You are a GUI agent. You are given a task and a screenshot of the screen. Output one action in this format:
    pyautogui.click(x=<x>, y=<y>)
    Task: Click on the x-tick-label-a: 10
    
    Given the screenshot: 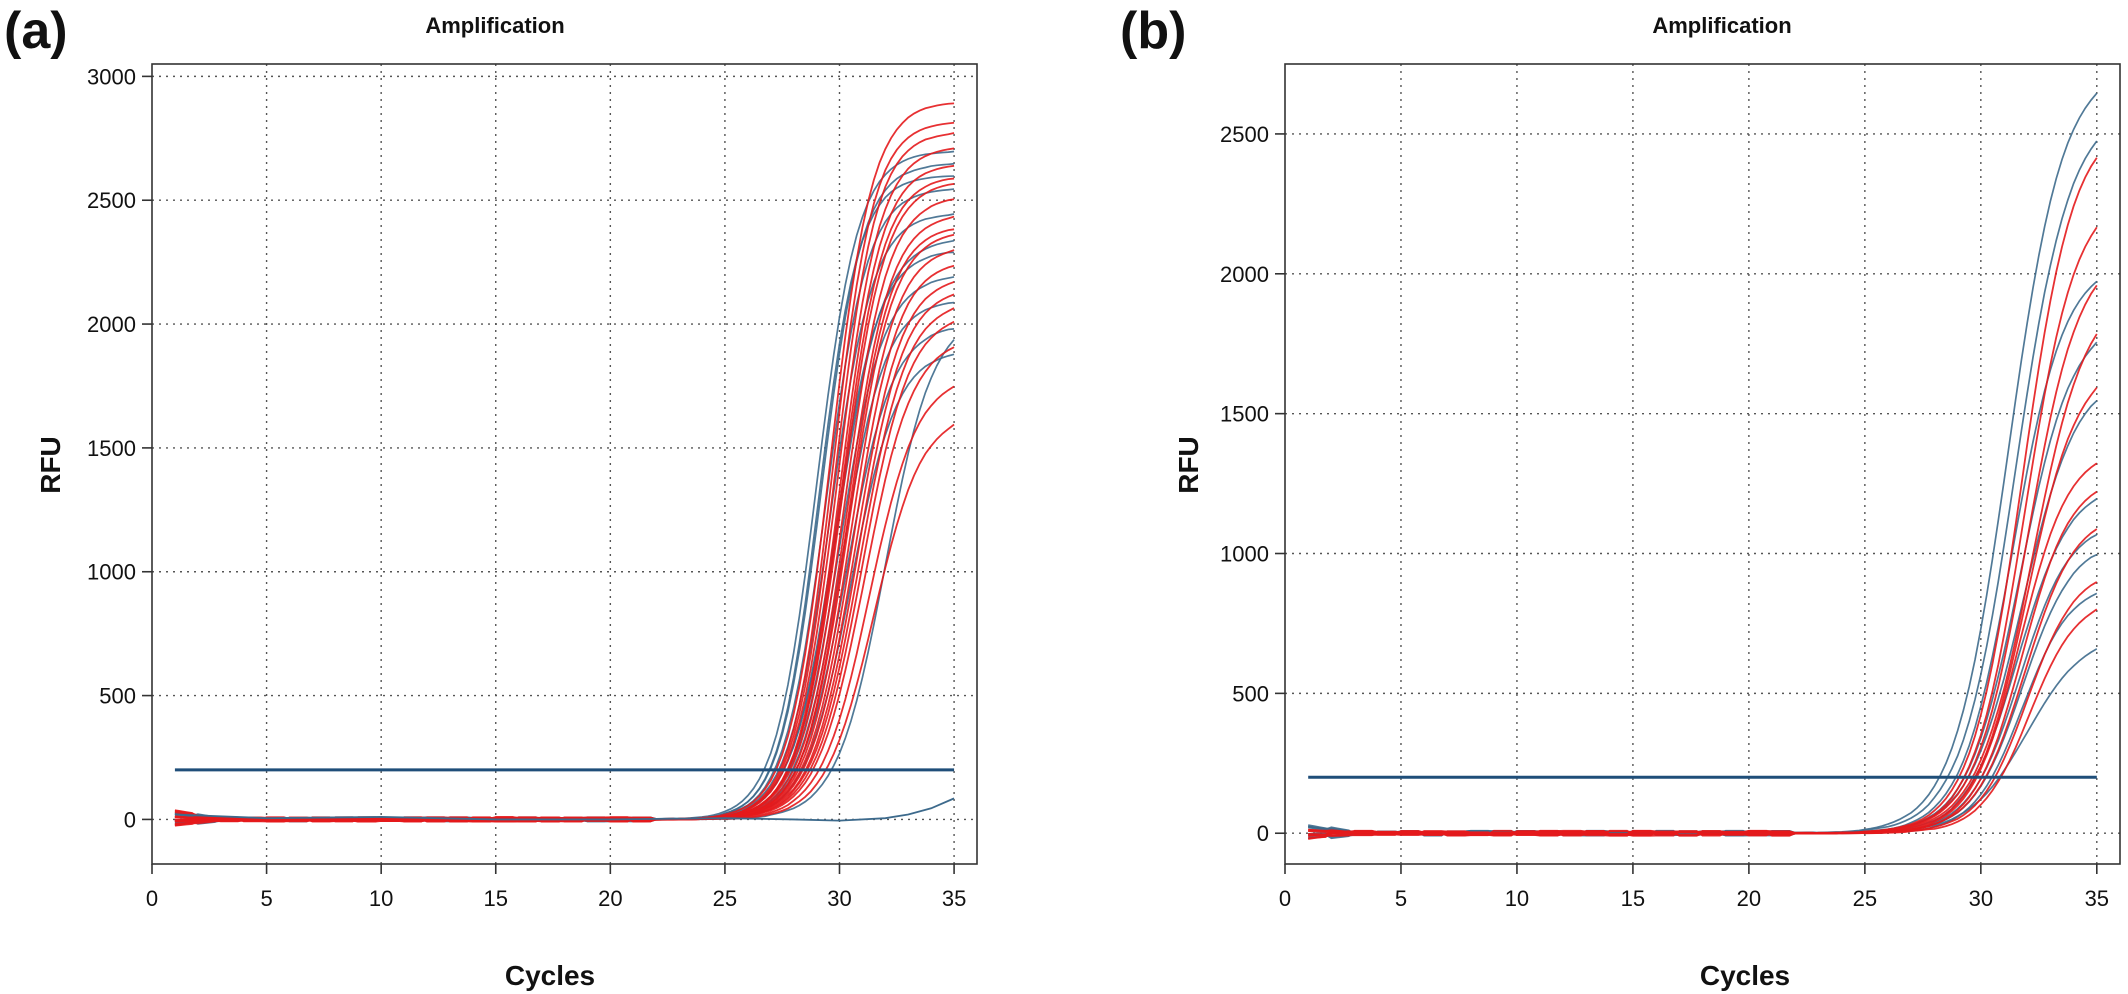 What is the action you would take?
    pyautogui.click(x=381, y=898)
    